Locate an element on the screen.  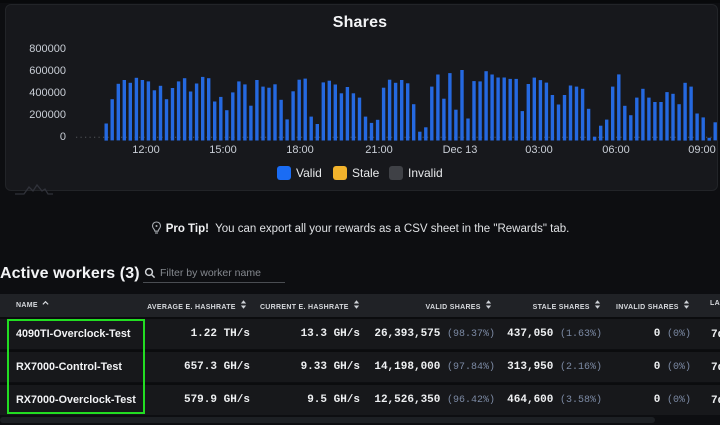
svg-text: Dec 13 is located at coordinates (460, 150).